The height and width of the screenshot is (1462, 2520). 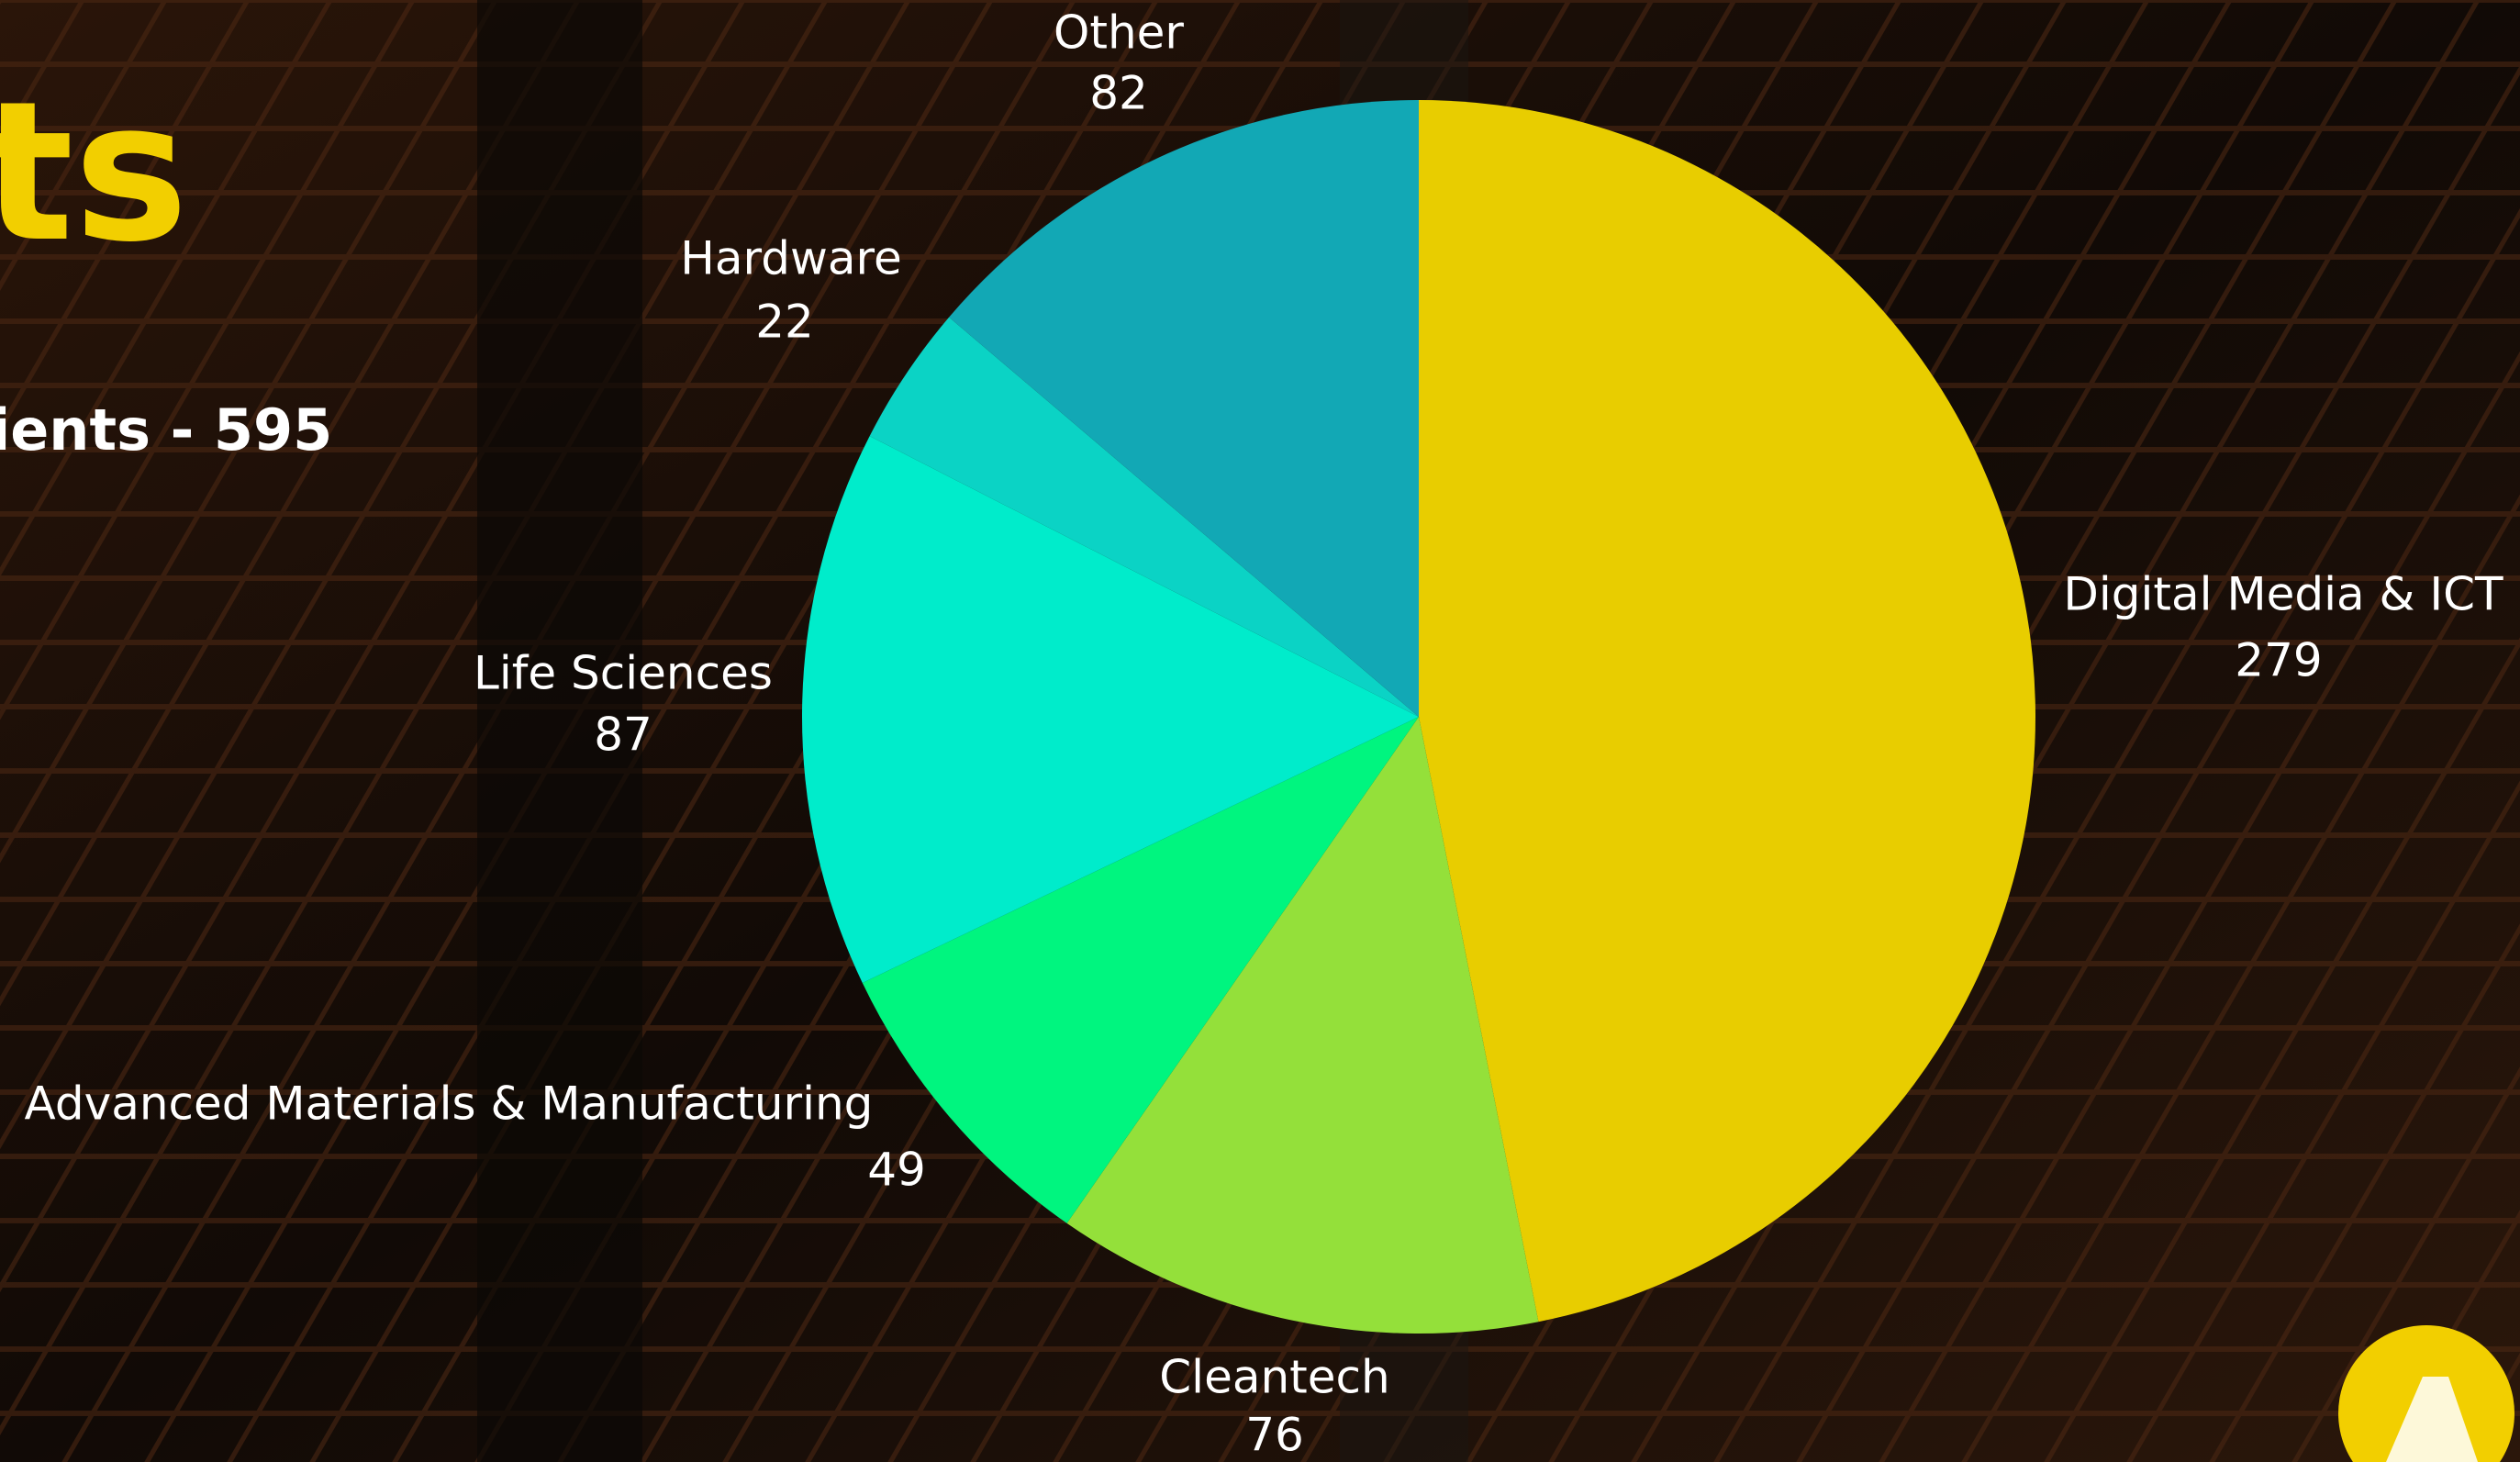 I want to click on slice-value: 49, so click(x=896, y=1170).